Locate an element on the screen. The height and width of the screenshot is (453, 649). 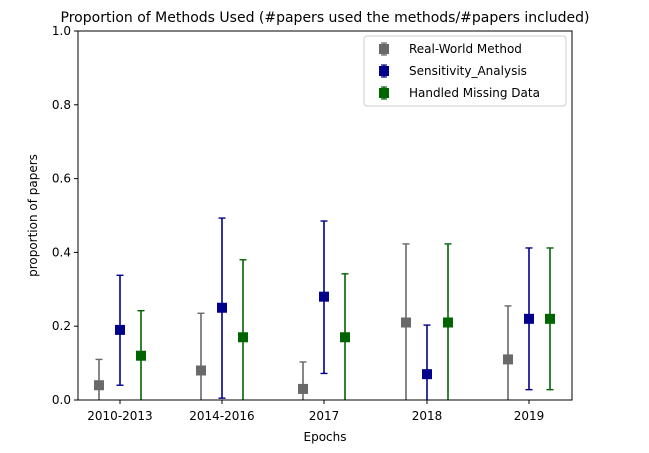
y-tick-label: 0.0 is located at coordinates (61, 400).